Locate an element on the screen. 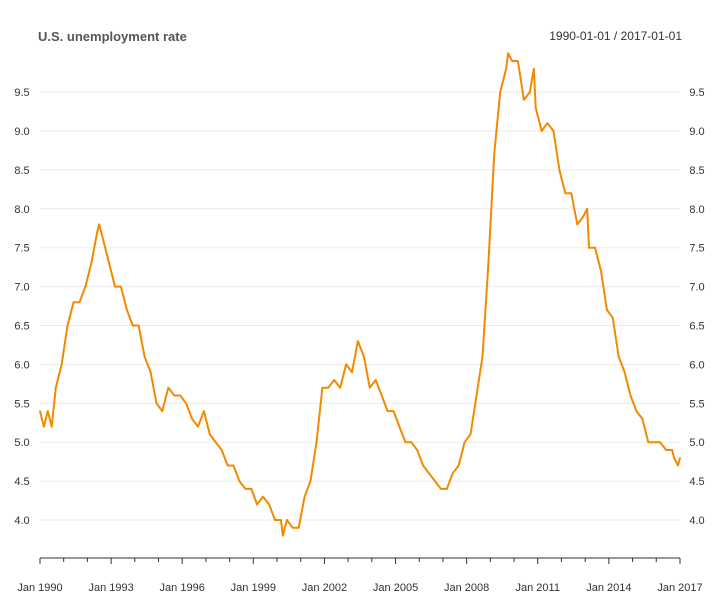 The image size is (720, 600). x-tick-label: Jan 2008 is located at coordinates (466, 588).